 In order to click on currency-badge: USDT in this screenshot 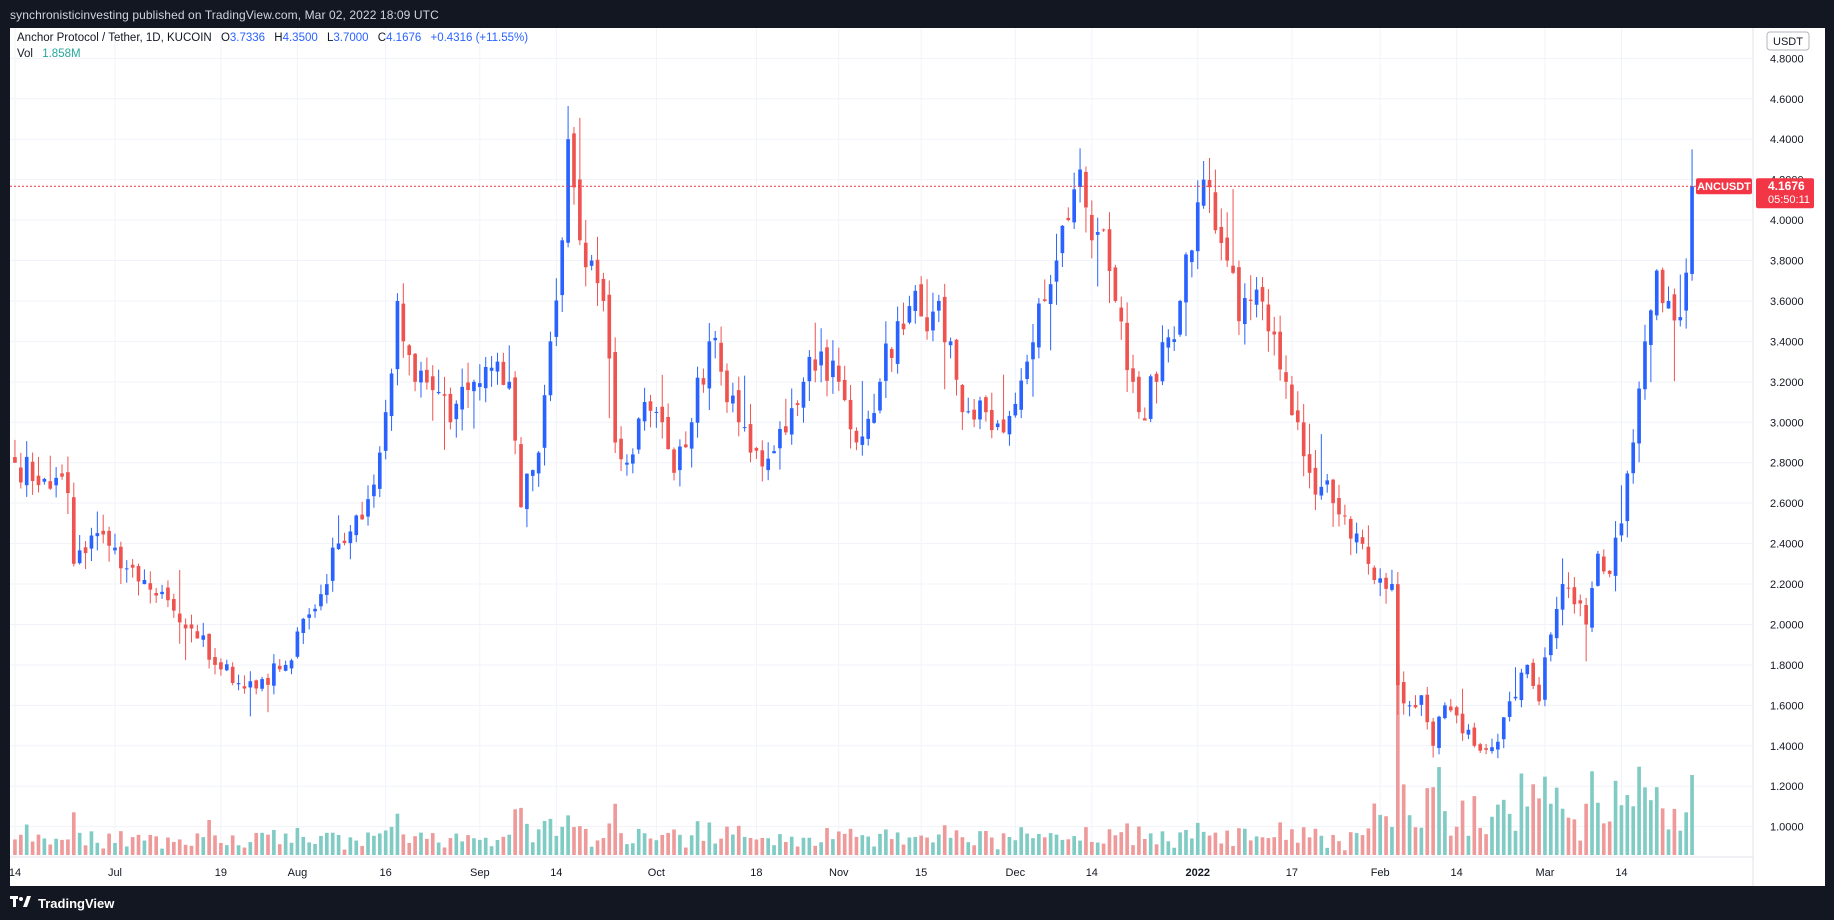, I will do `click(1788, 41)`.